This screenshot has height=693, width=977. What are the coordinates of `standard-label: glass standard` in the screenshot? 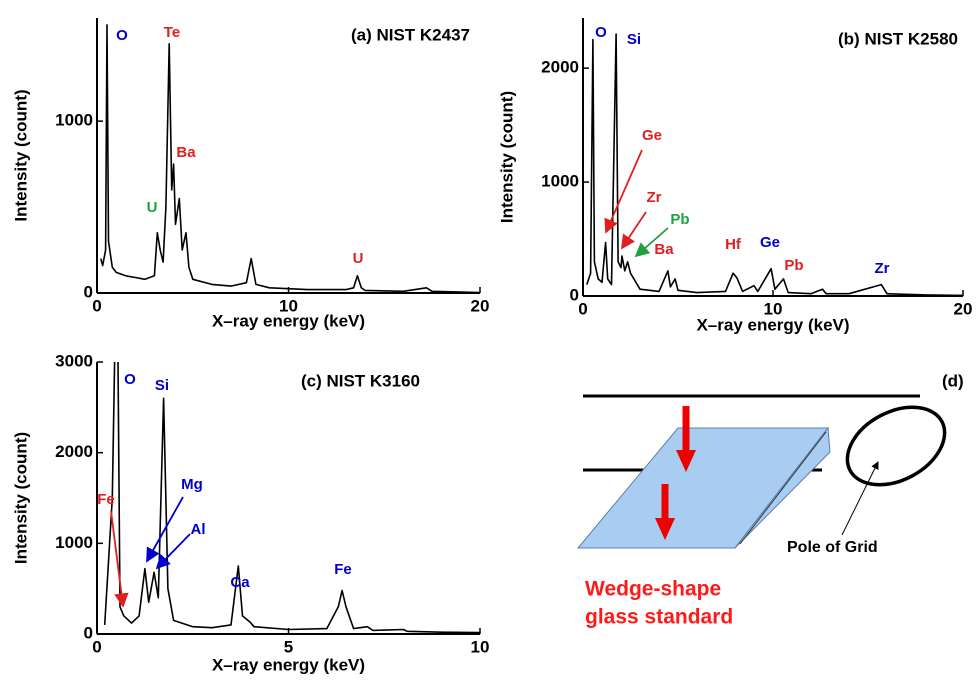 It's located at (659, 617).